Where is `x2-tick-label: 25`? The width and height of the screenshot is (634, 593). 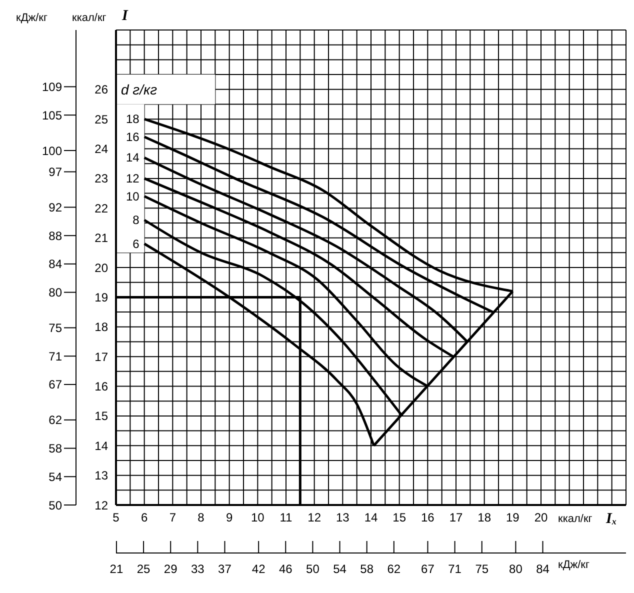
x2-tick-label: 25 is located at coordinates (143, 569).